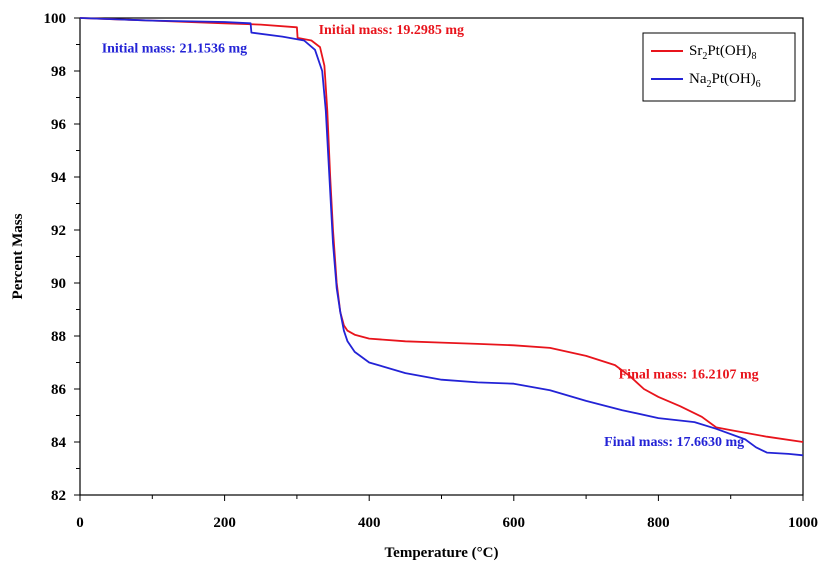 The width and height of the screenshot is (826, 565). Describe the element at coordinates (58, 231) in the screenshot. I see `y-tick-label: 92` at that location.